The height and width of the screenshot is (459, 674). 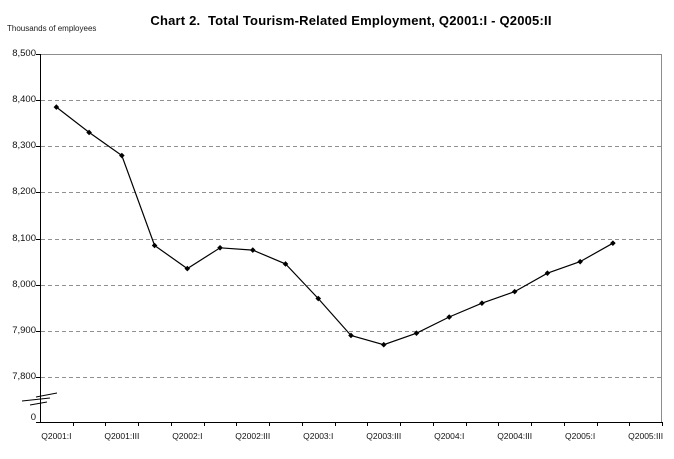 I want to click on y-axis-tick-label: 8,400, so click(x=24, y=99).